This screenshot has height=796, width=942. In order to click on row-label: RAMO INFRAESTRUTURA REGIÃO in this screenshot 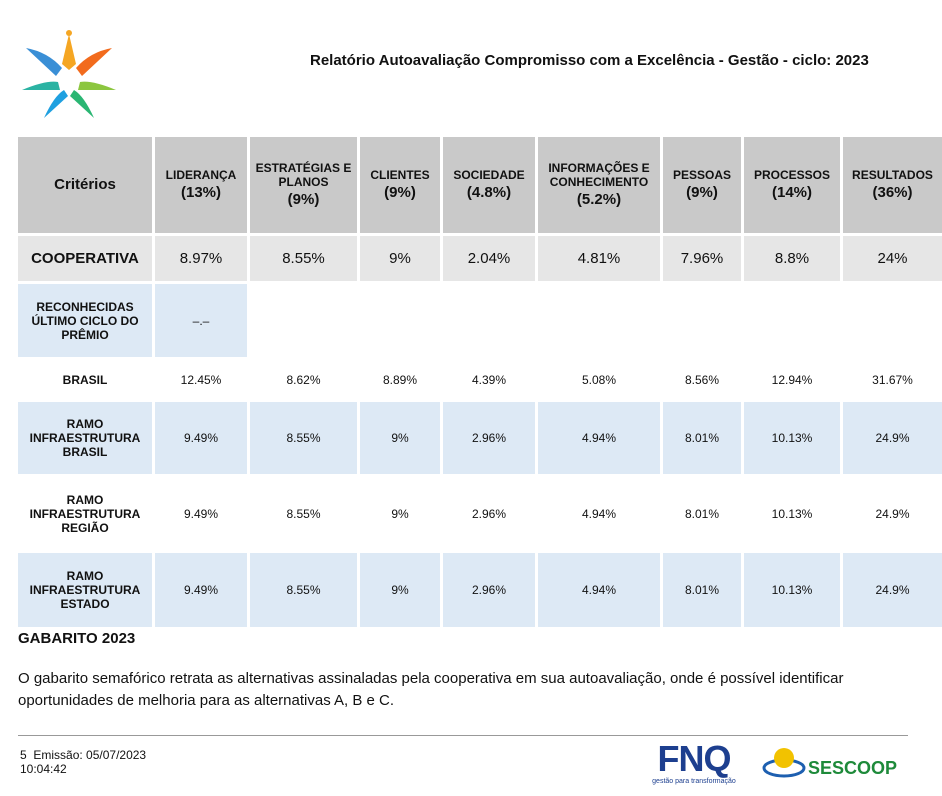, I will do `click(85, 513)`.